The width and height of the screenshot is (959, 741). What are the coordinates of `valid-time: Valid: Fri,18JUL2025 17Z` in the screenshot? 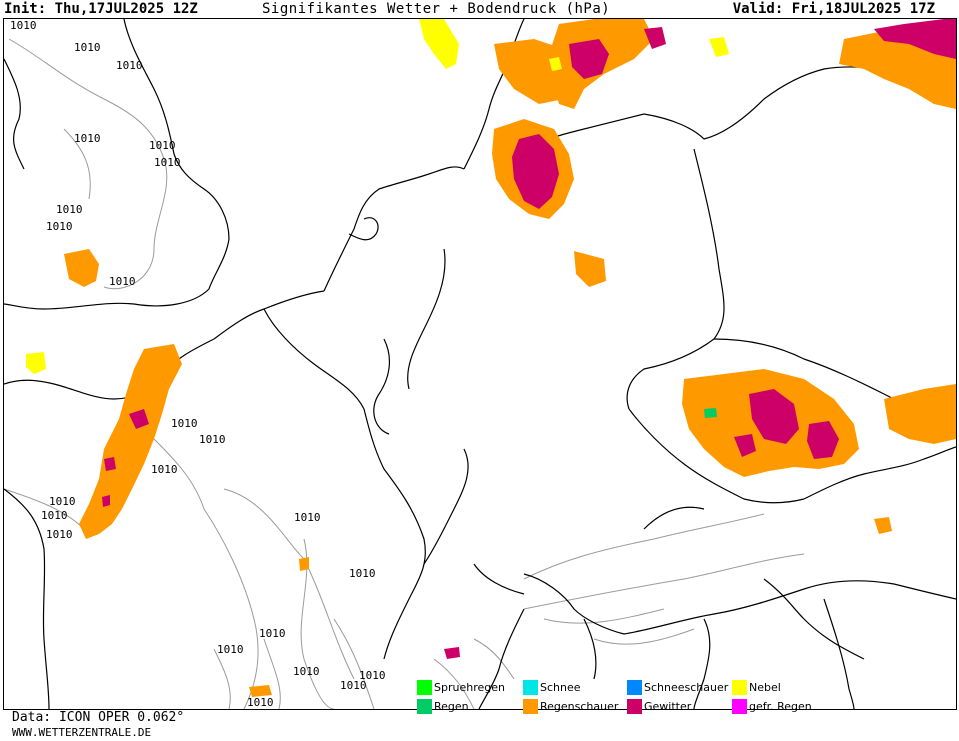 It's located at (833, 9).